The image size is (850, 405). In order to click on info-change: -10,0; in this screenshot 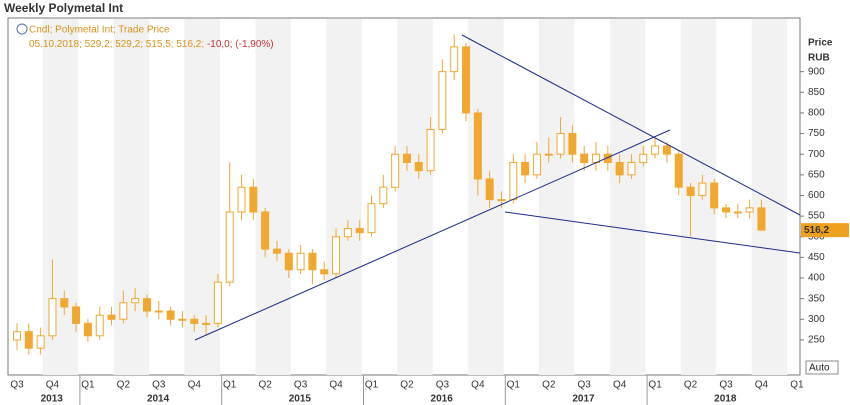, I will do `click(220, 44)`.